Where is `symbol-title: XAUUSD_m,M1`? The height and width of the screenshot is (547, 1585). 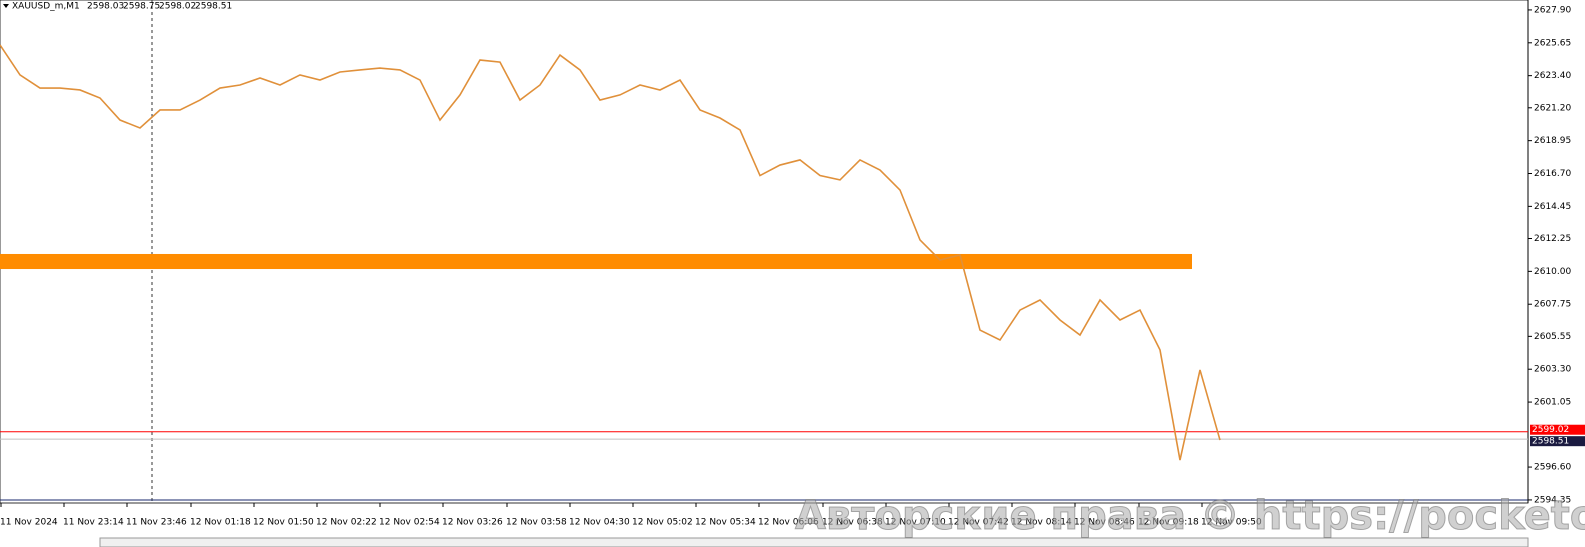
symbol-title: XAUUSD_m,M1 is located at coordinates (46, 7).